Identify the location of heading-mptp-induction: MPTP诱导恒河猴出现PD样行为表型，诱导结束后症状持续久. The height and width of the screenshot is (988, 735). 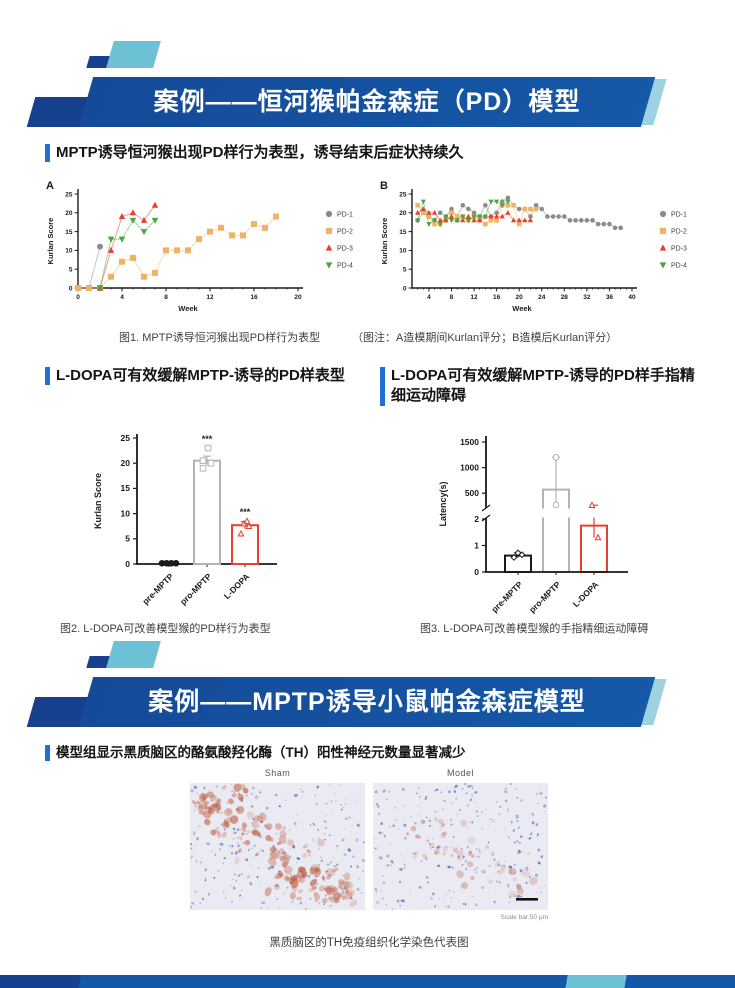
(355, 153).